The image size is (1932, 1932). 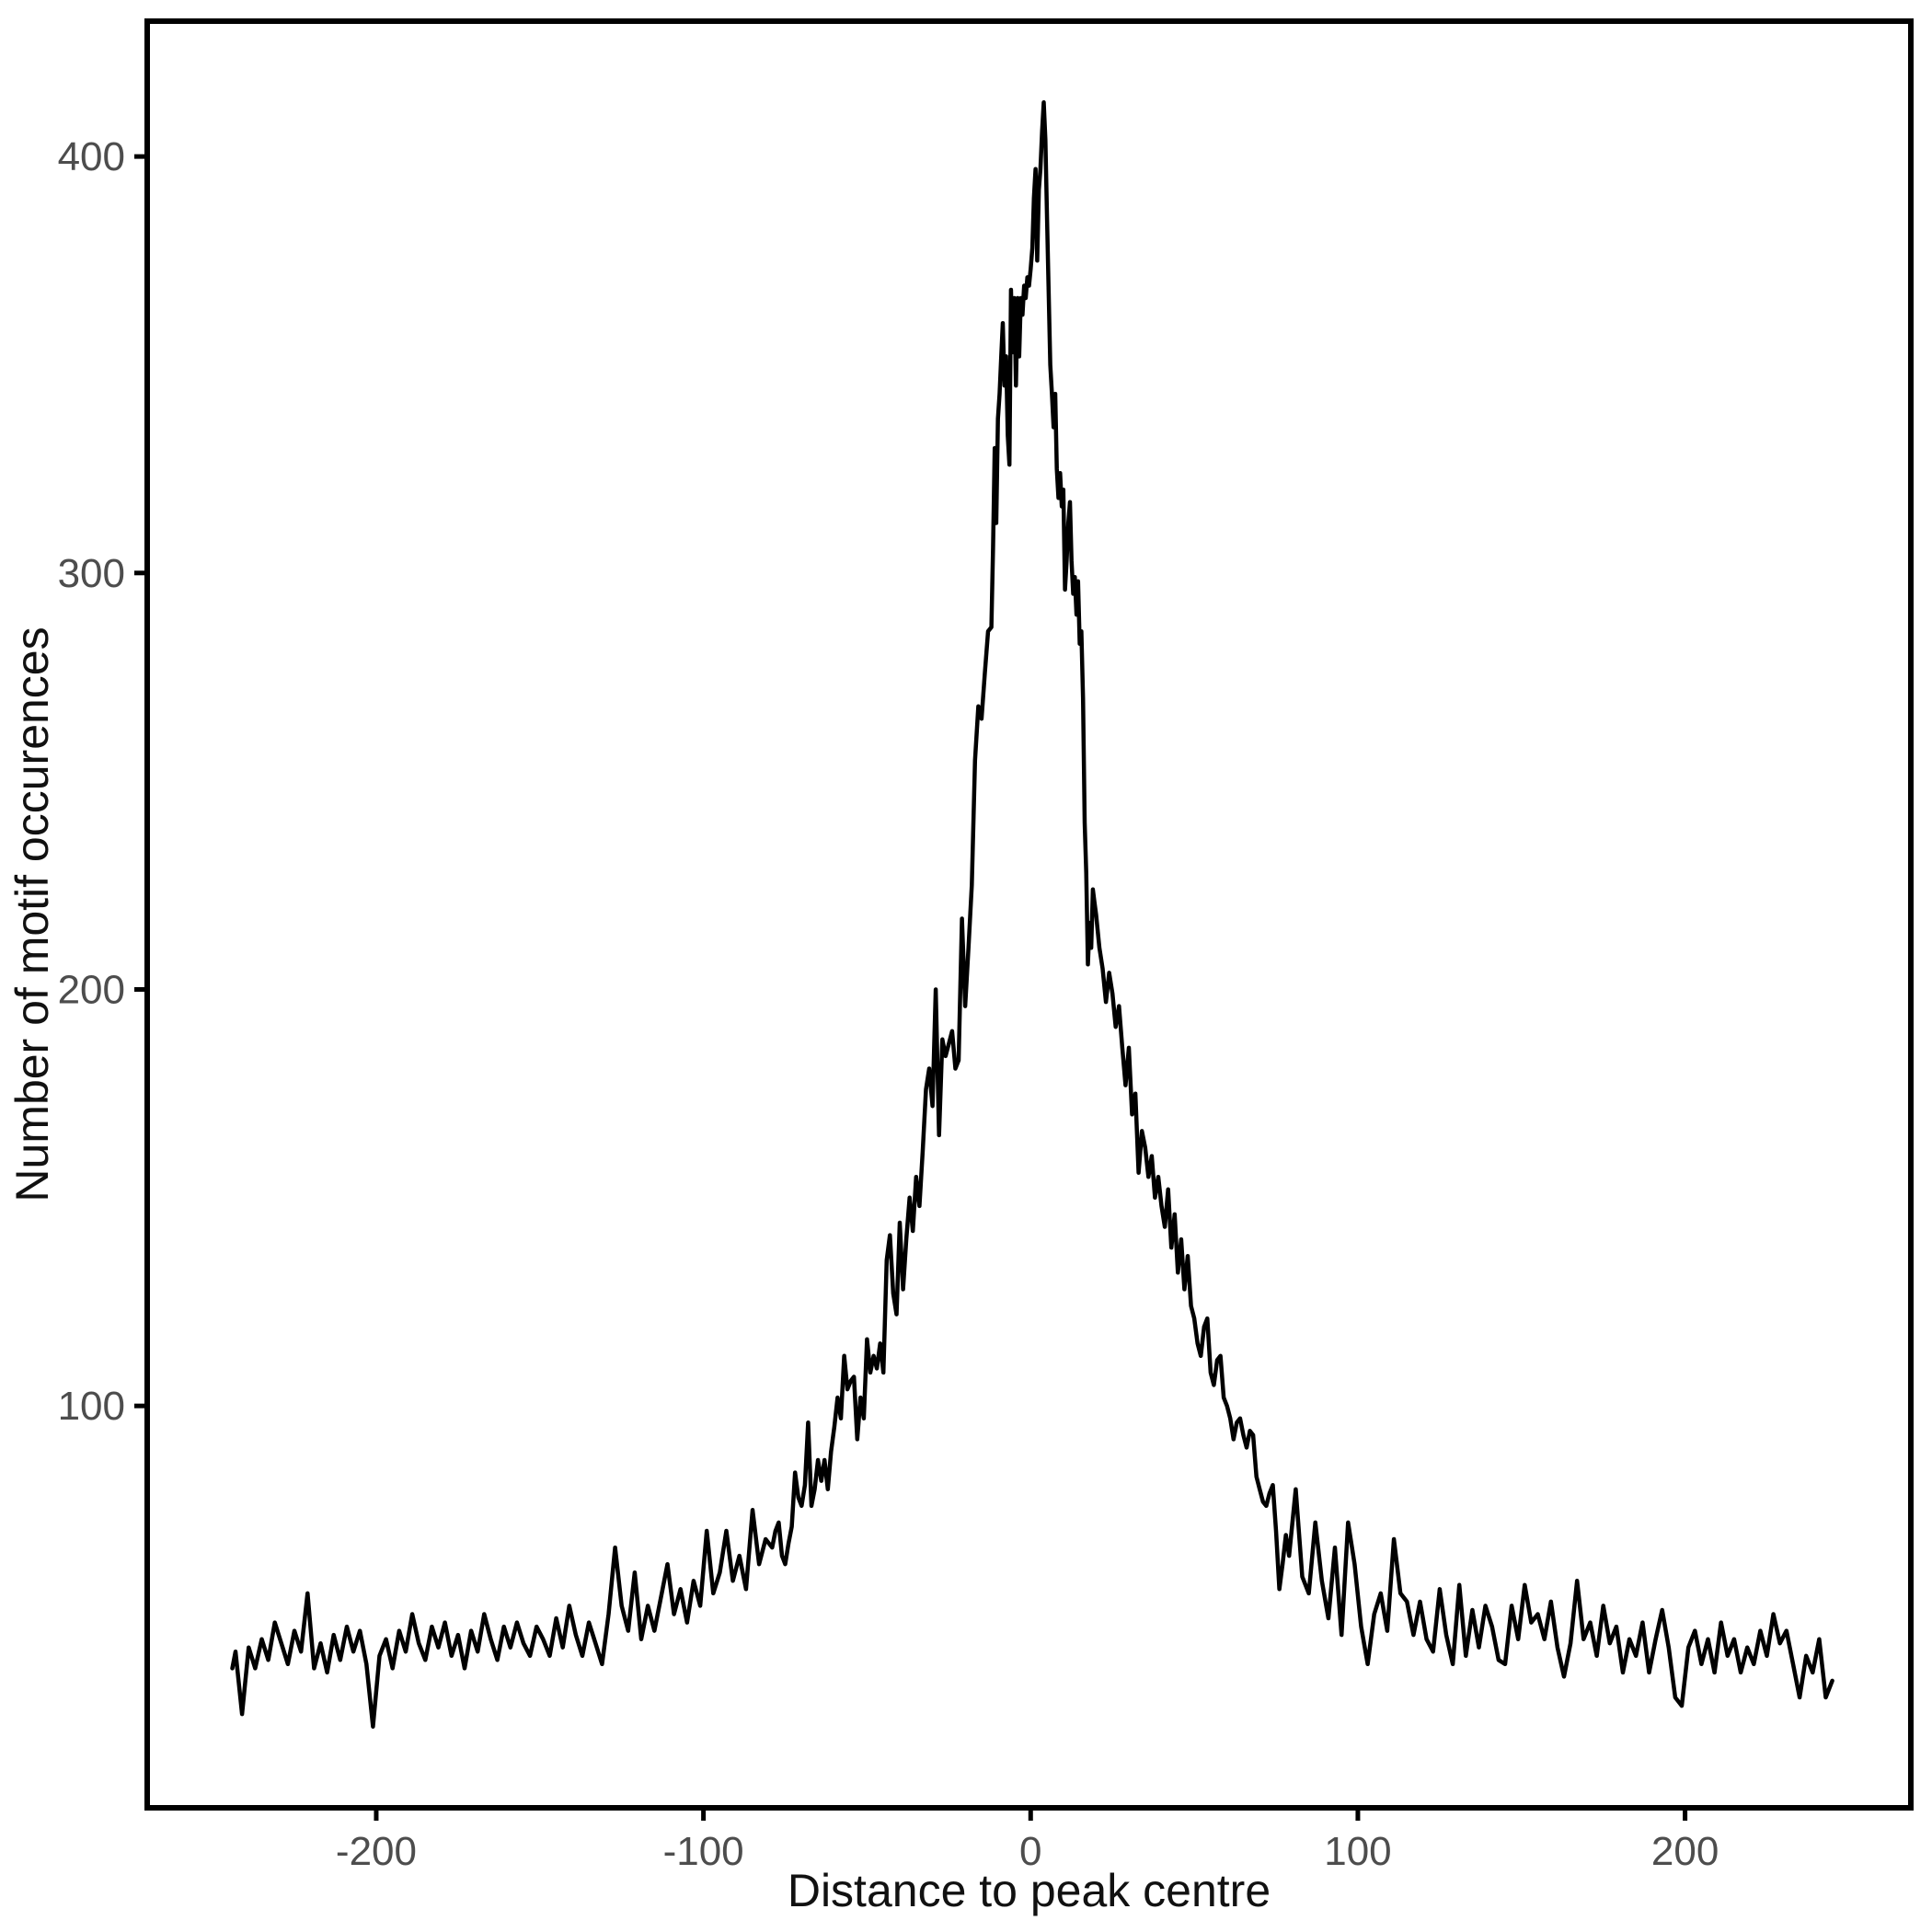 What do you see at coordinates (91, 573) in the screenshot?
I see `y-tick-label: 300` at bounding box center [91, 573].